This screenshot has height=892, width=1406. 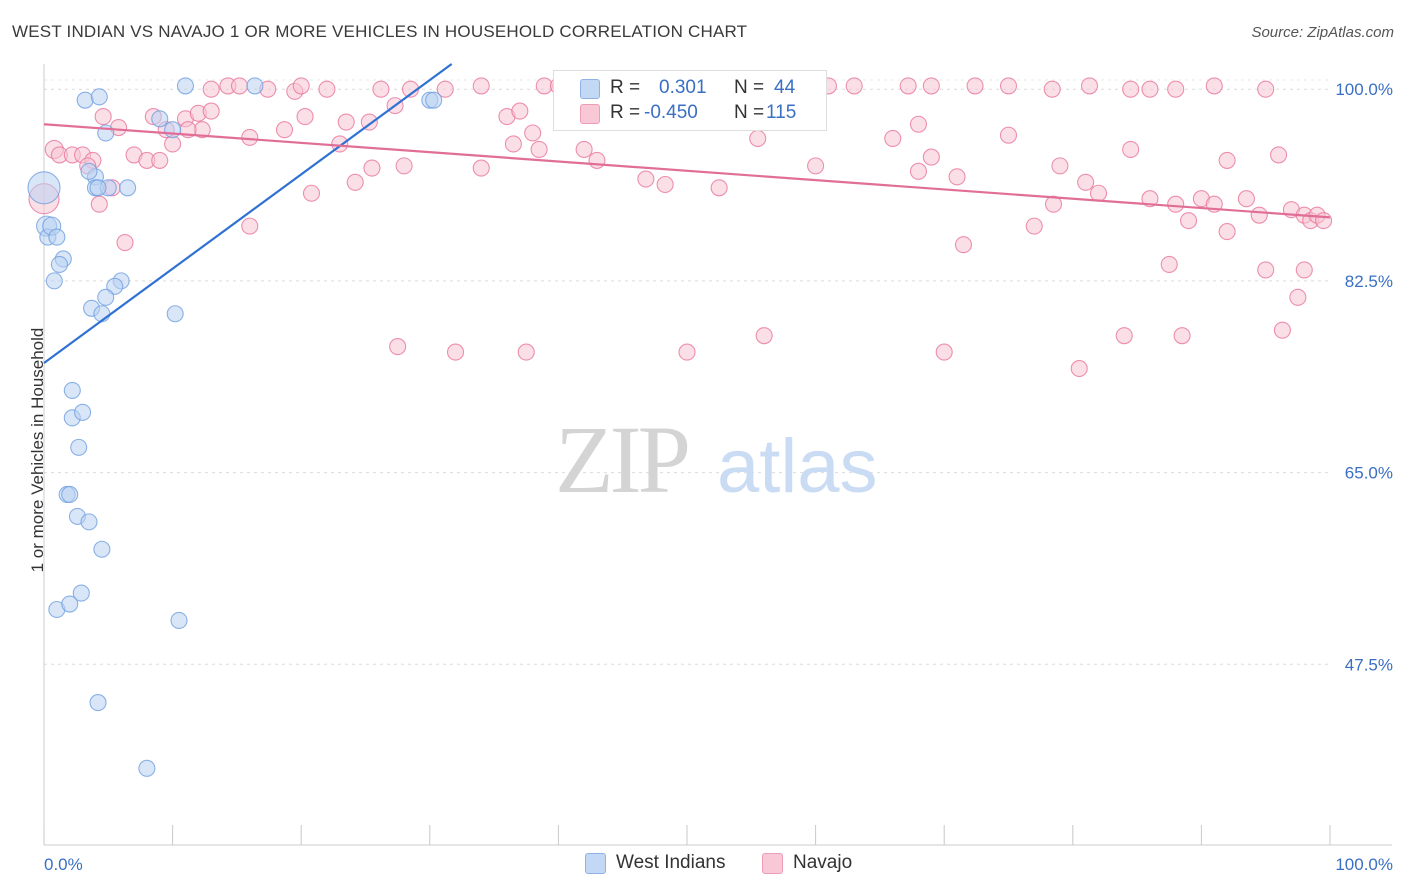 What do you see at coordinates (703, 864) in the screenshot?
I see `series-legend: West Indians Navajo` at bounding box center [703, 864].